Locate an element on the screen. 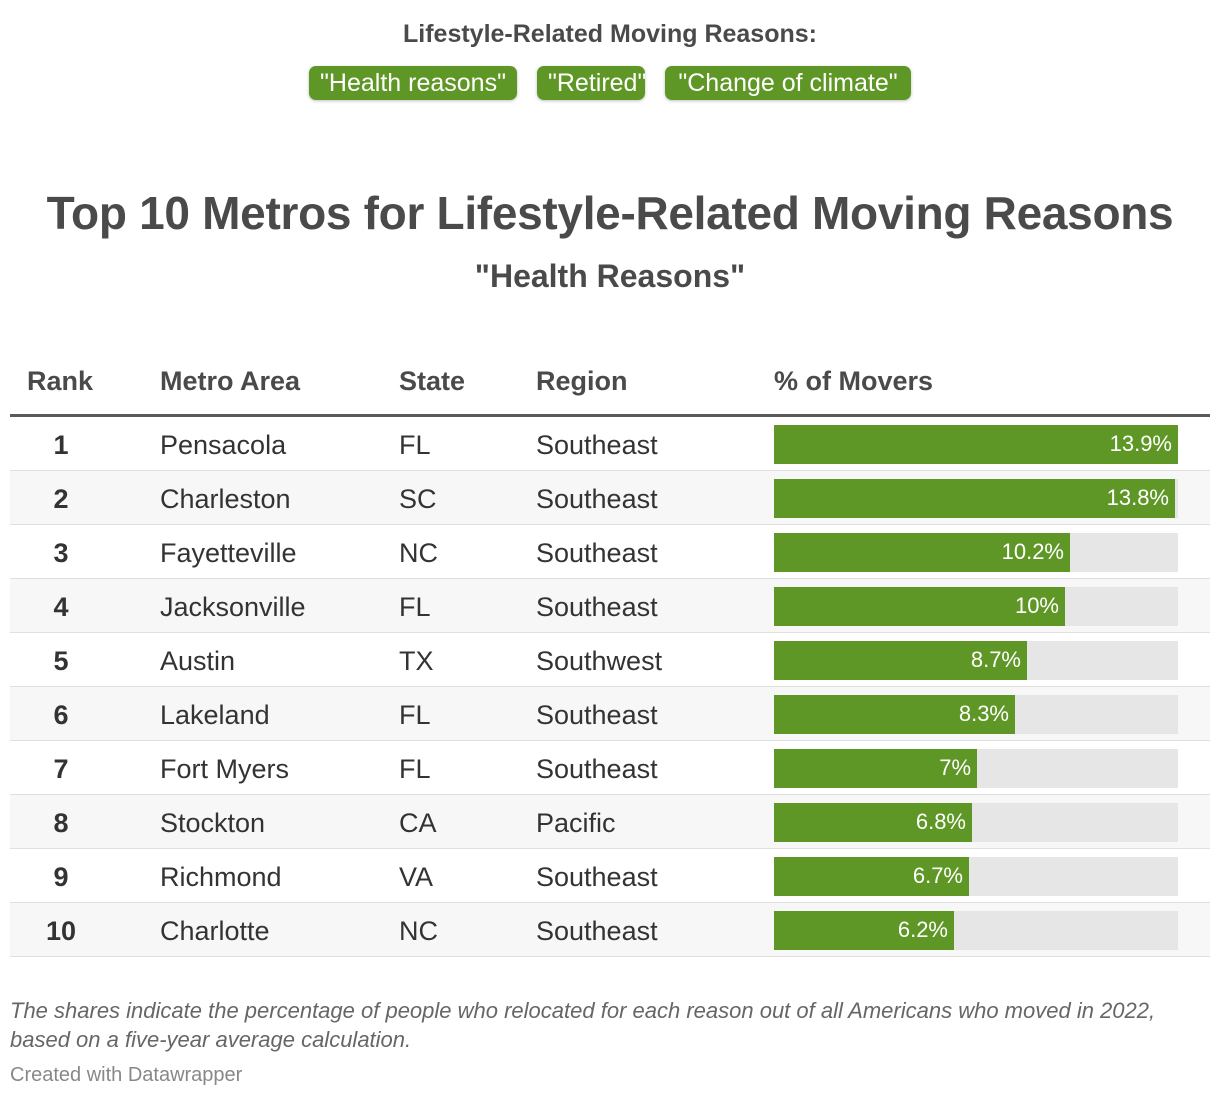 Image resolution: width=1220 pixels, height=1100 pixels. table-row: 8 Stockton CA Pacific 6.8% is located at coordinates (610, 822).